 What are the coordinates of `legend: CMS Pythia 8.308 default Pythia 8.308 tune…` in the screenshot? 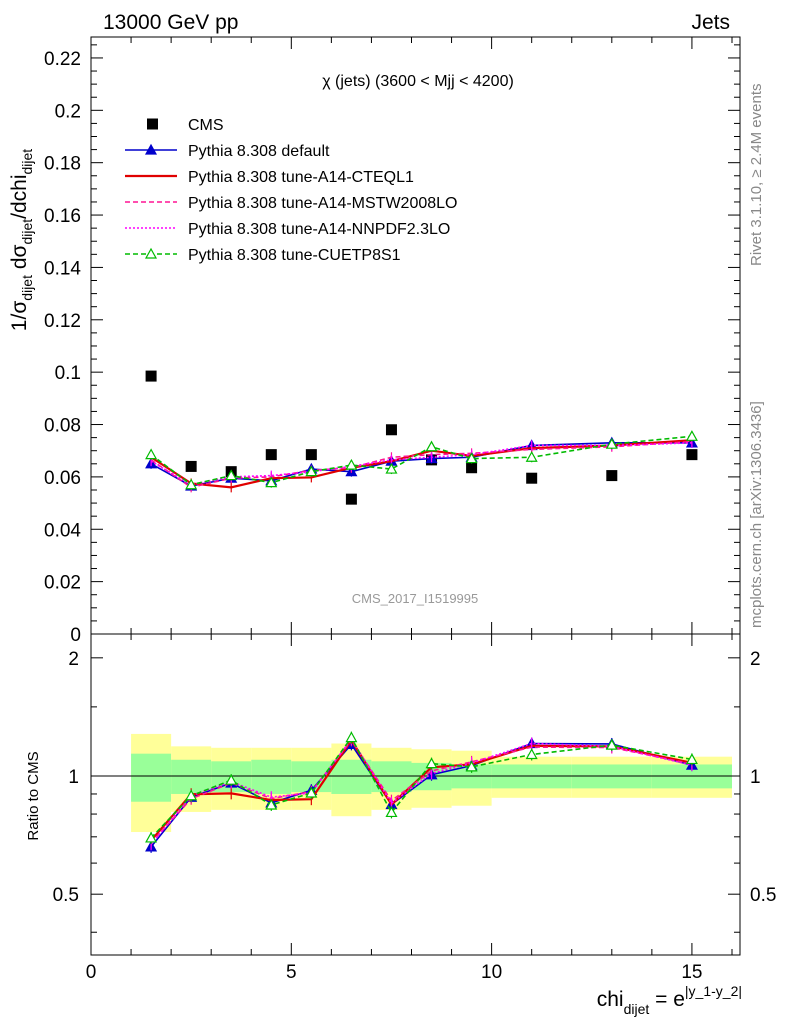 It's located at (291, 190).